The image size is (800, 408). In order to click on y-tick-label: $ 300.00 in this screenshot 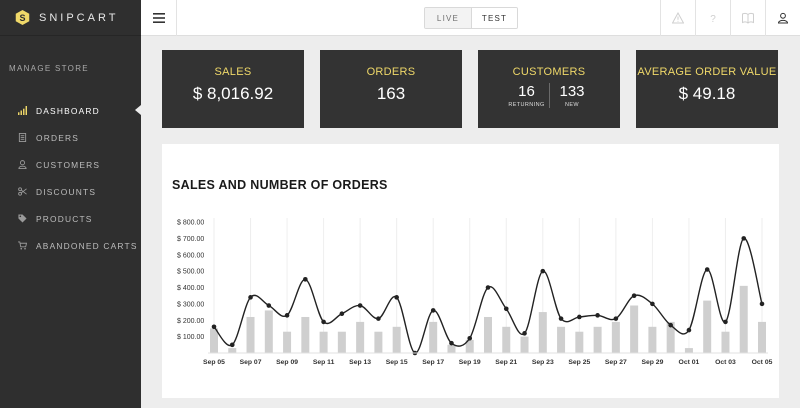, I will do `click(190, 304)`.